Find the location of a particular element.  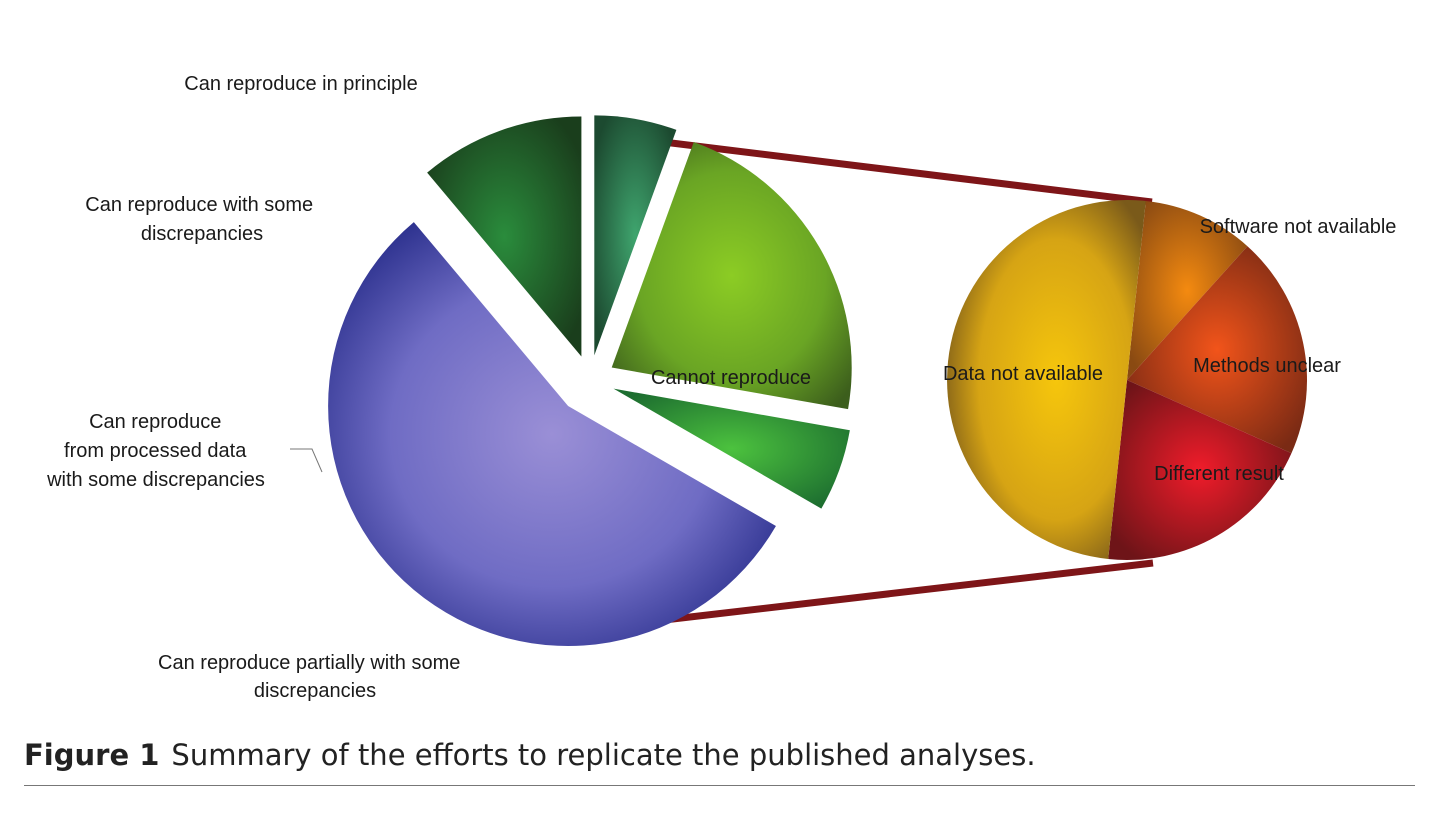

slice-label-software-not-available: Software not available is located at coordinates (1298, 227).